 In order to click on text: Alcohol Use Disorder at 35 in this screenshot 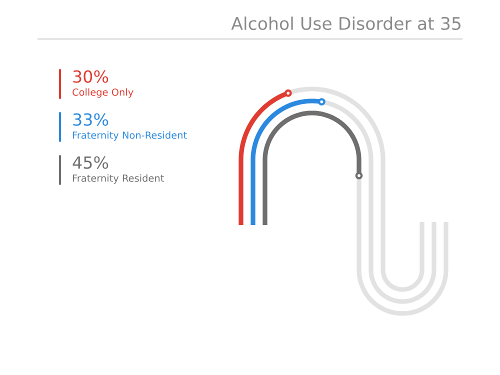, I will do `click(345, 23)`.